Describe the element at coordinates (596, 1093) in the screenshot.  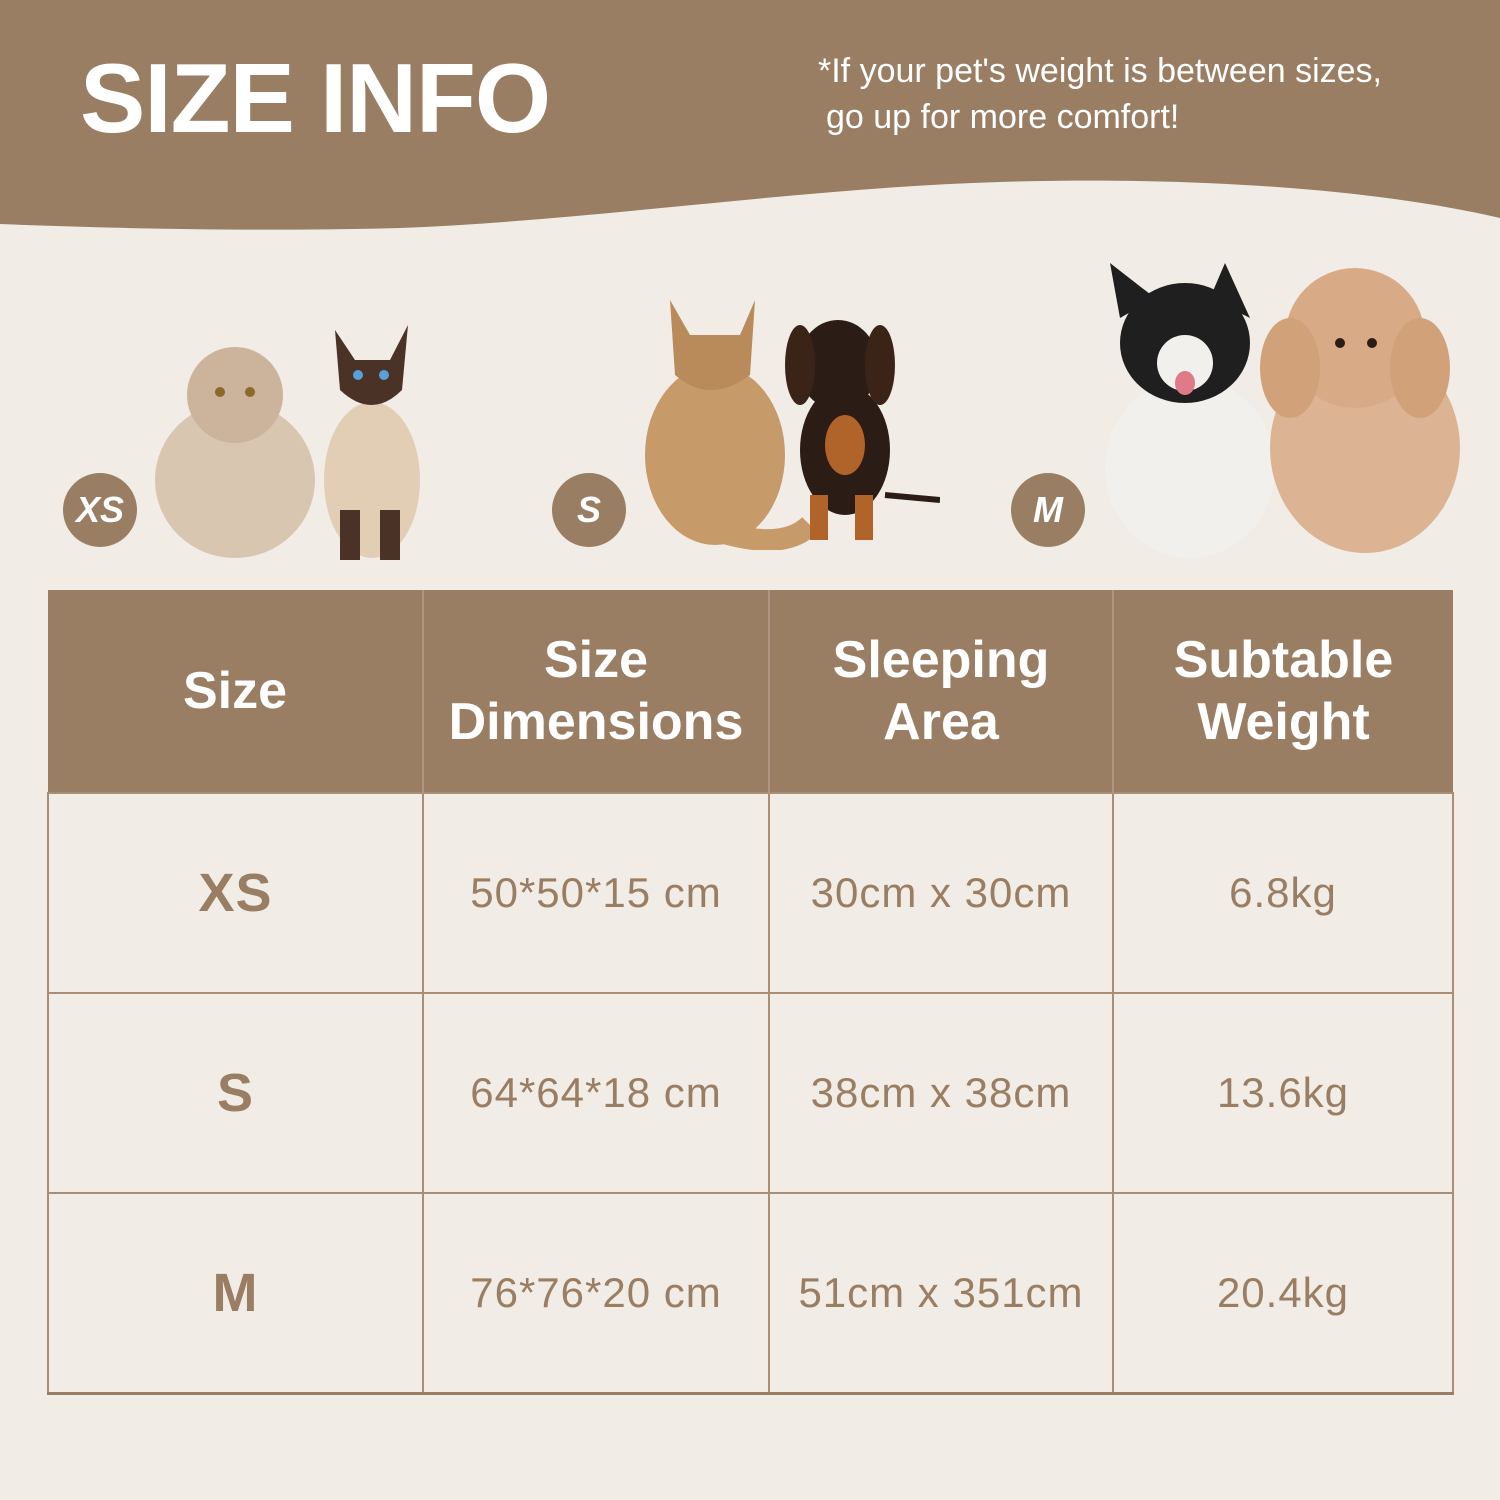
I see `cell-dimensions: 64*64*18 cm` at that location.